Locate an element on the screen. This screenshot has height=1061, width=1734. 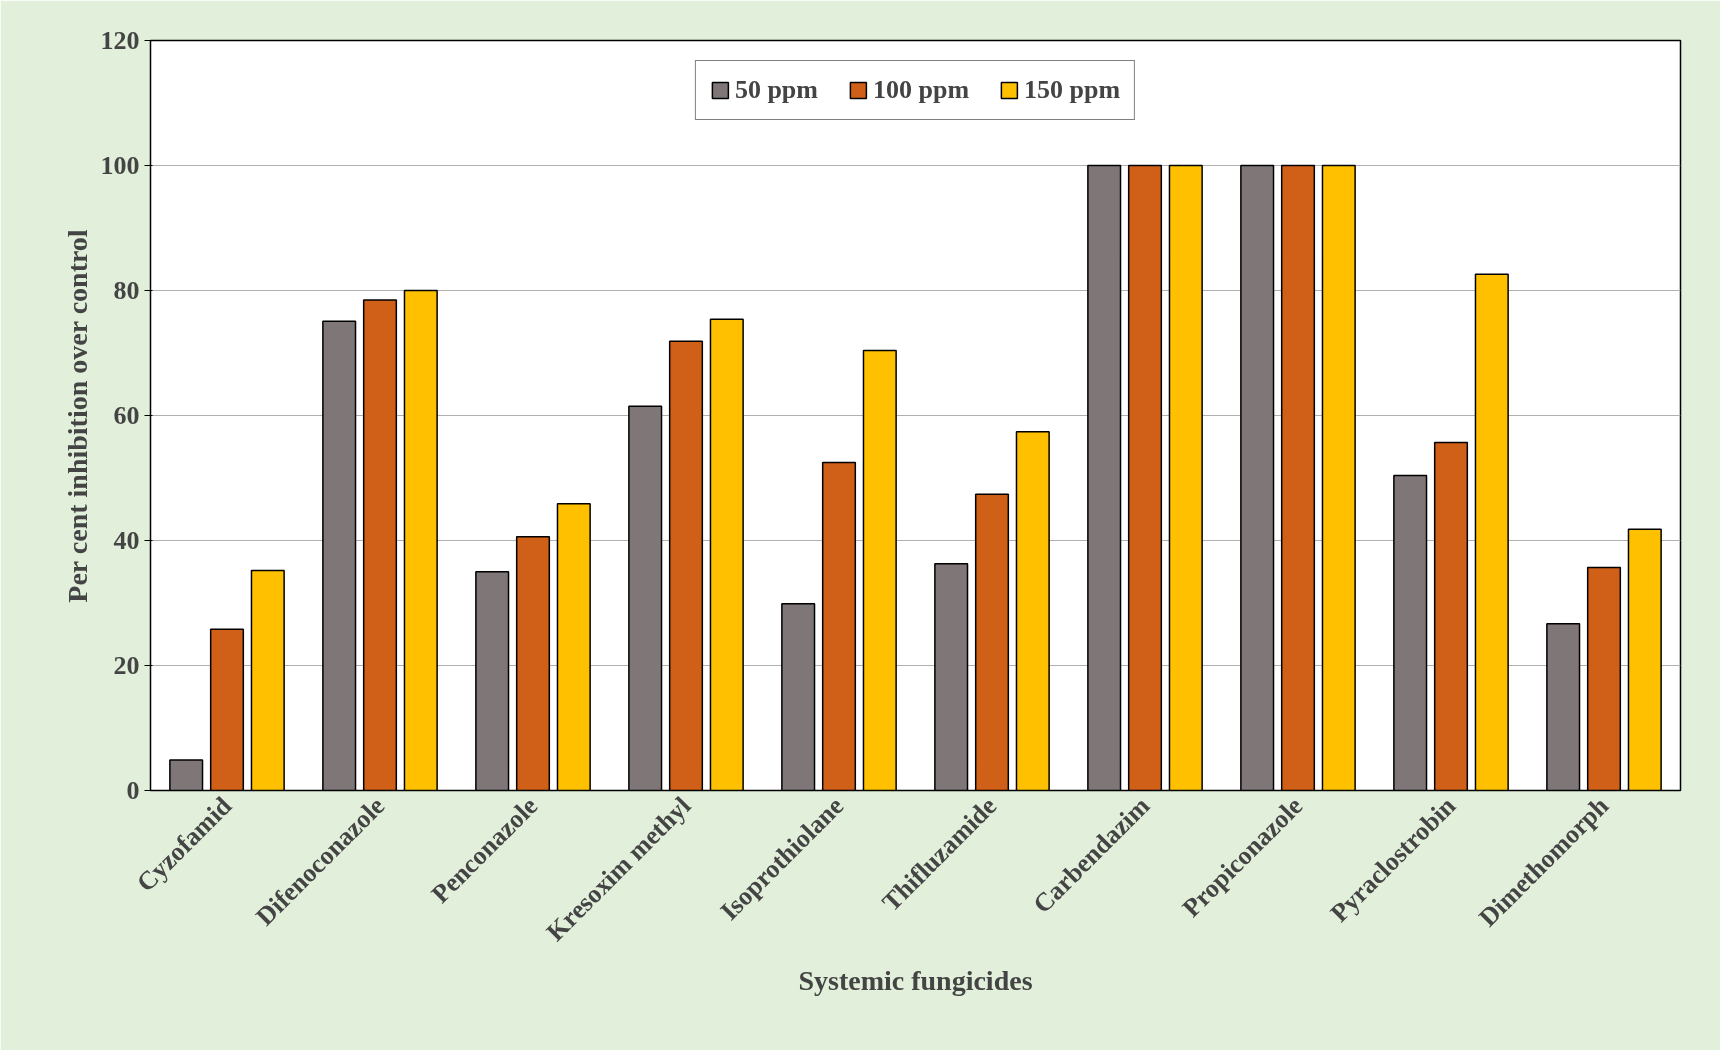
legend-label: 50 ppm is located at coordinates (776, 90).